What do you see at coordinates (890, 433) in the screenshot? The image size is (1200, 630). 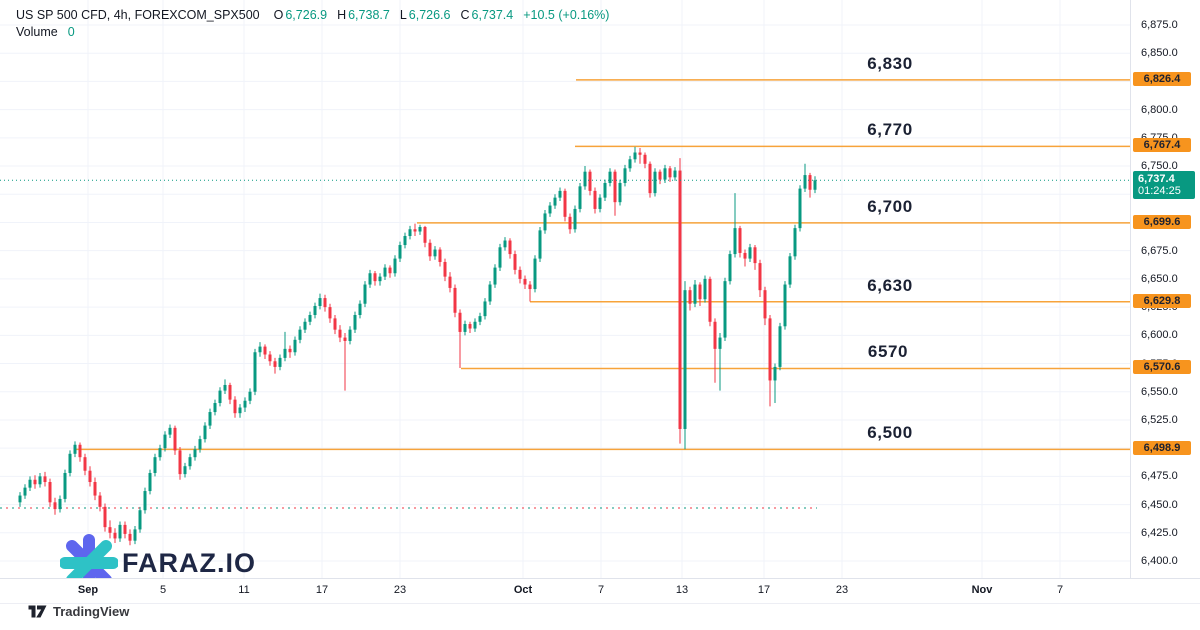 I see `level-title-6500: 6,500` at bounding box center [890, 433].